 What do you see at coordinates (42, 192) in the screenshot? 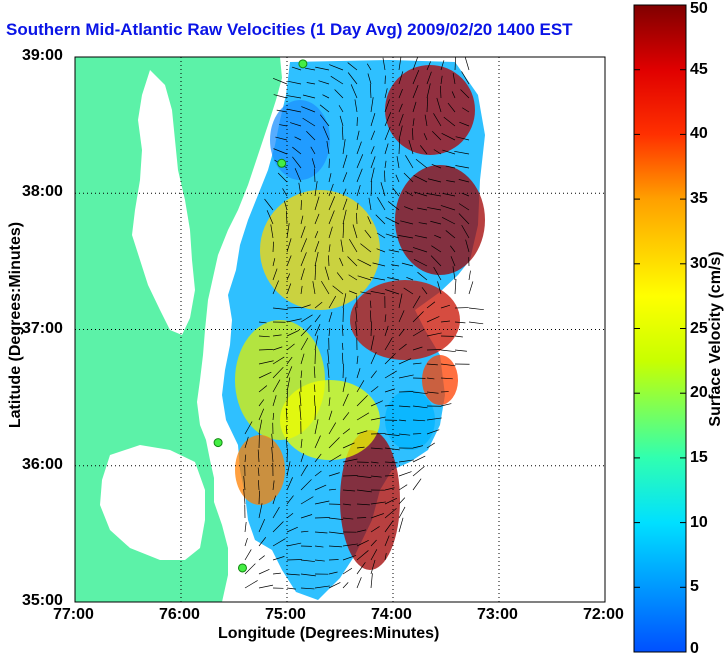
I see `y-tick-label: 38:00` at bounding box center [42, 192].